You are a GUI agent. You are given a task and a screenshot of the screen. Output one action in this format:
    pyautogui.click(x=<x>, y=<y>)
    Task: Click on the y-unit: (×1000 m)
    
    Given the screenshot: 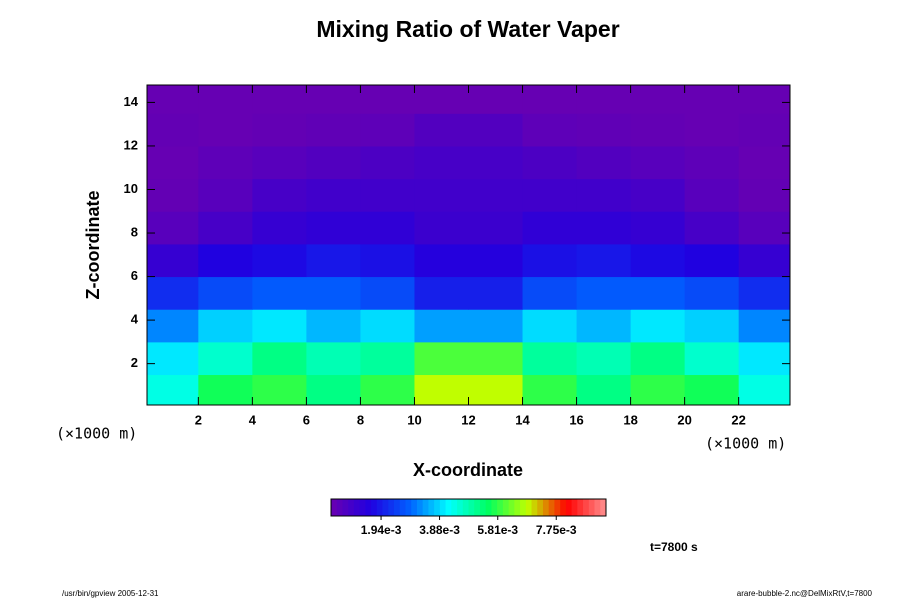 What is the action you would take?
    pyautogui.click(x=96, y=434)
    